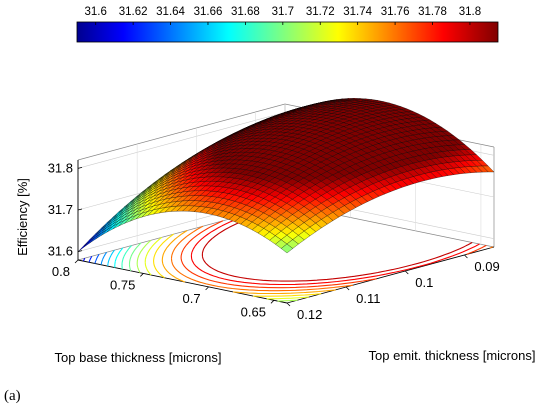 This screenshot has width=550, height=416. Describe the element at coordinates (245, 12) in the screenshot. I see `colorbar-tick-label-4: 31.68` at that location.